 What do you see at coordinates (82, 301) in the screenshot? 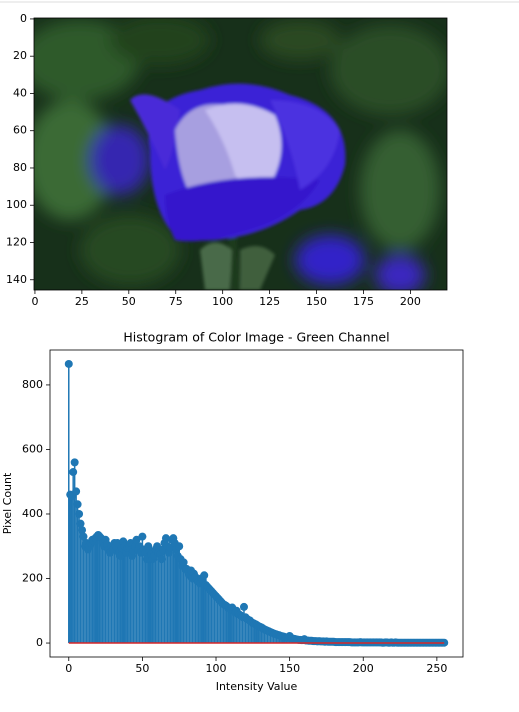
I see `x-tick-label: 25` at bounding box center [82, 301].